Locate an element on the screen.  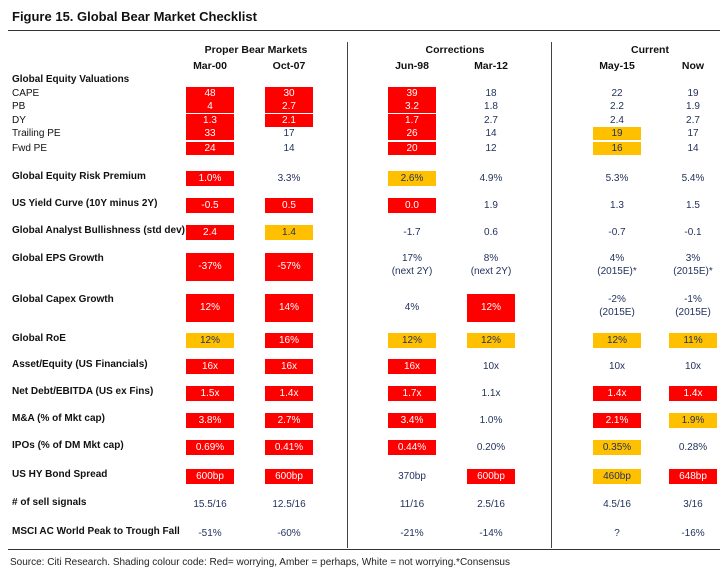
table-cell: 370bp is located at coordinates (412, 476).